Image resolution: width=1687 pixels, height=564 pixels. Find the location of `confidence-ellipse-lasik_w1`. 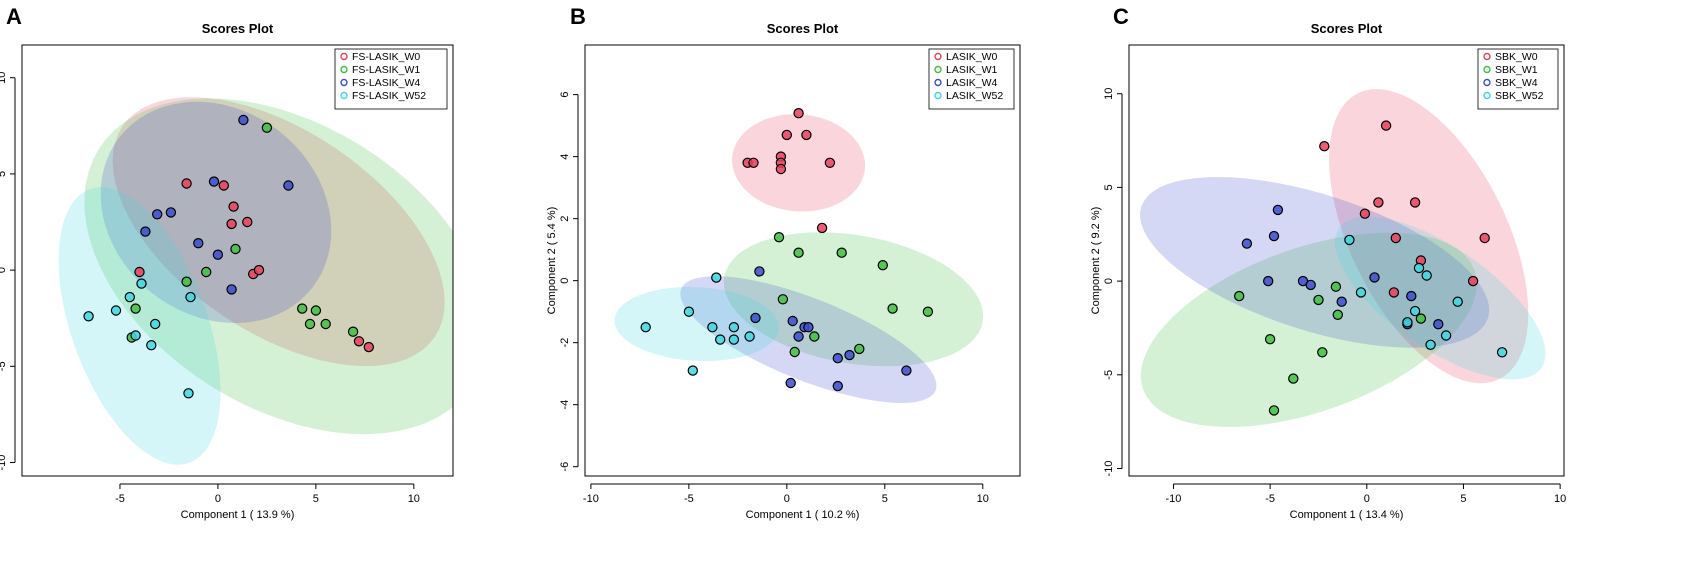

confidence-ellipse-lasik_w1 is located at coordinates (853, 299).